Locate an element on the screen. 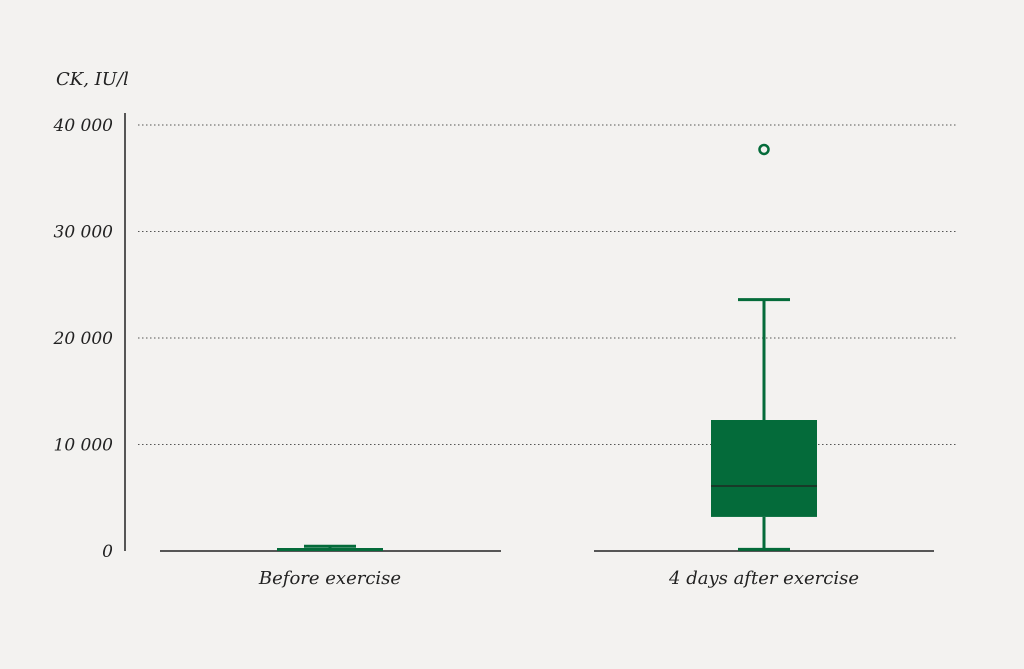 Image resolution: width=1024 pixels, height=669 pixels. outlier-point is located at coordinates (764, 149).